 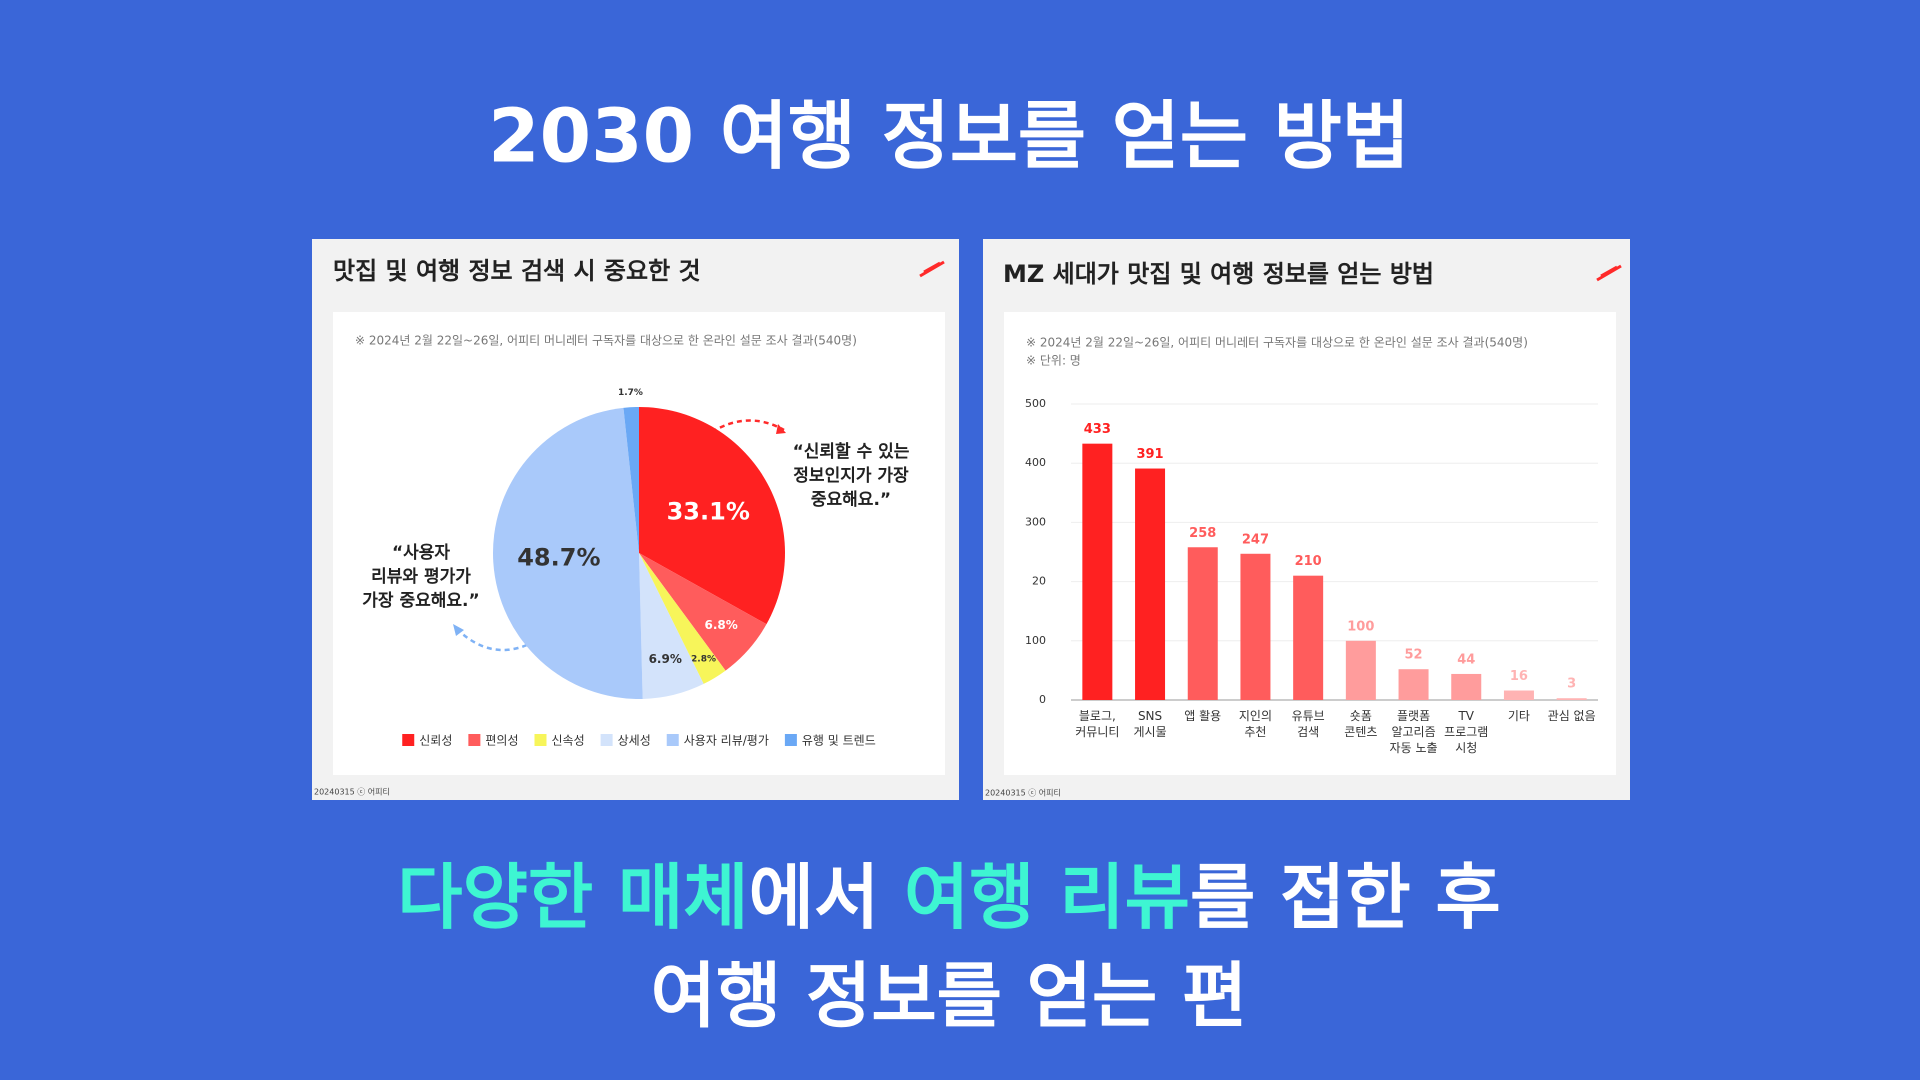 What do you see at coordinates (634, 741) in the screenshot?
I see `legend-label: 상세성` at bounding box center [634, 741].